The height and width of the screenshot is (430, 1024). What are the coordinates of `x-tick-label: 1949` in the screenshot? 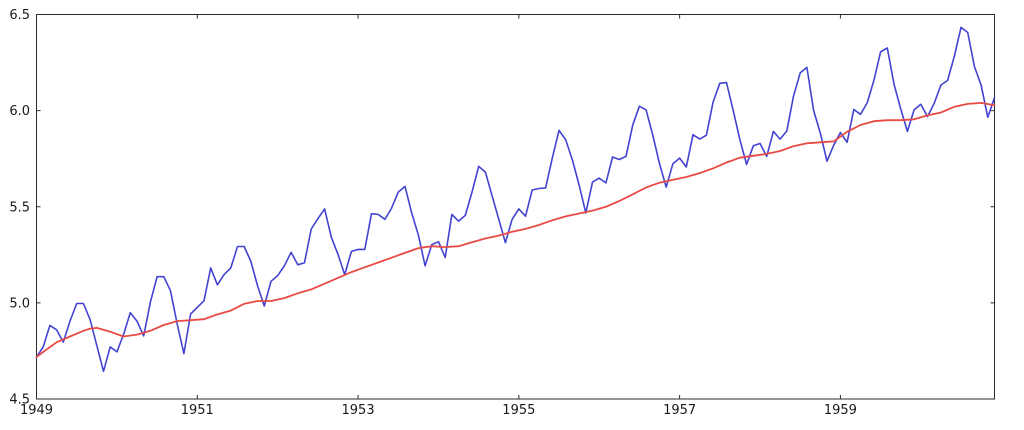 It's located at (36, 410).